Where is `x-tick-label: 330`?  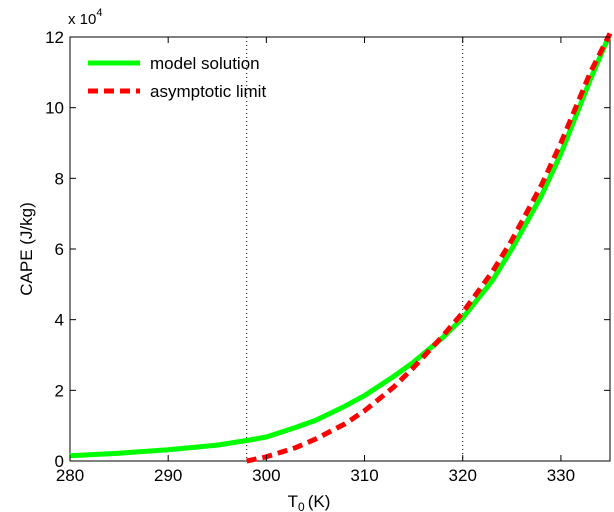
x-tick-label: 330 is located at coordinates (561, 475).